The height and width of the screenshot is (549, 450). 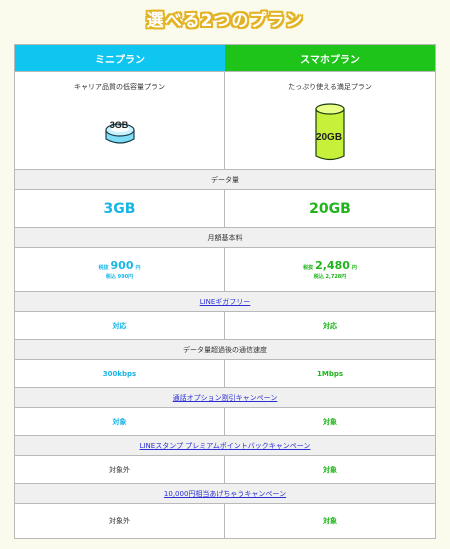 What do you see at coordinates (330, 277) in the screenshot?
I see `sumaho-price-tax-included: 税込 2,728円` at bounding box center [330, 277].